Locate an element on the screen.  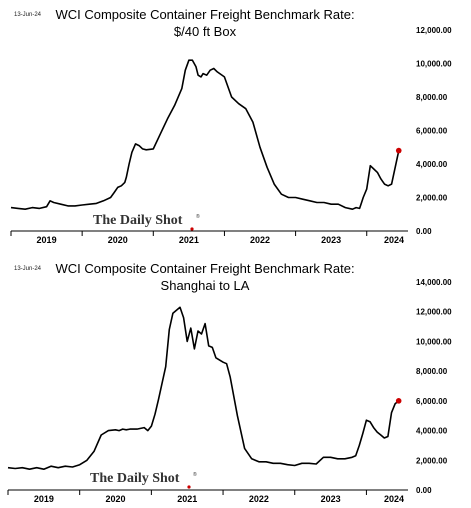
chart-title-line-2: Shanghai to LA is located at coordinates (205, 285).